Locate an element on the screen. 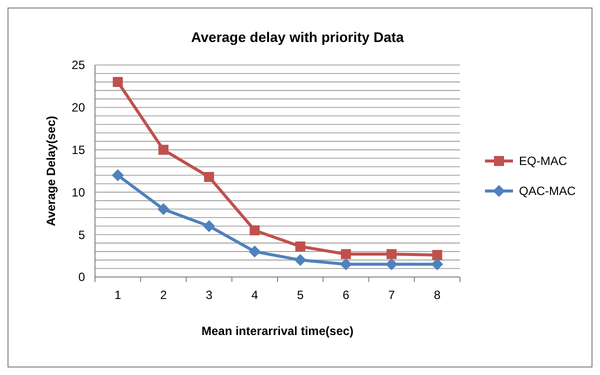 This screenshot has height=375, width=600. x-tick-label: 8 is located at coordinates (437, 295).